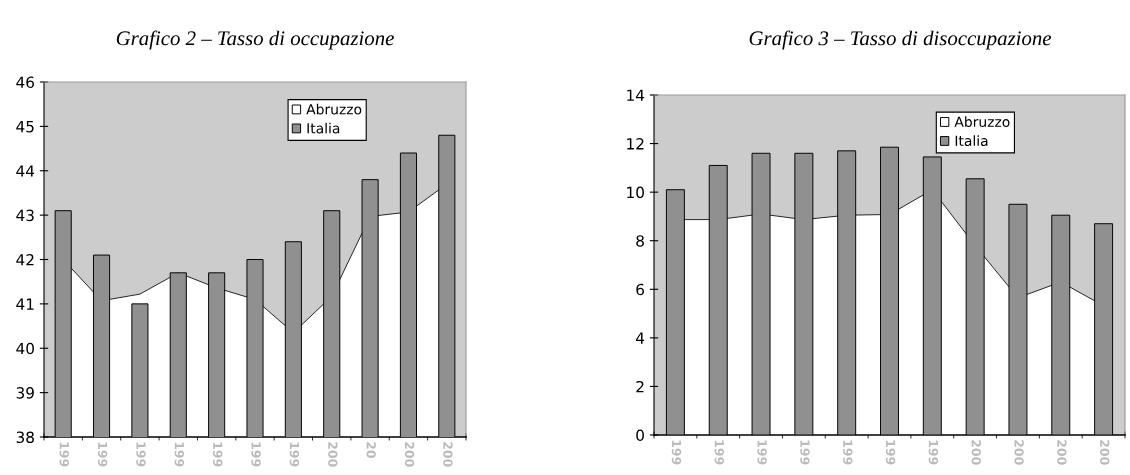  What do you see at coordinates (635, 192) in the screenshot?
I see `y-tick-label: 10` at bounding box center [635, 192].